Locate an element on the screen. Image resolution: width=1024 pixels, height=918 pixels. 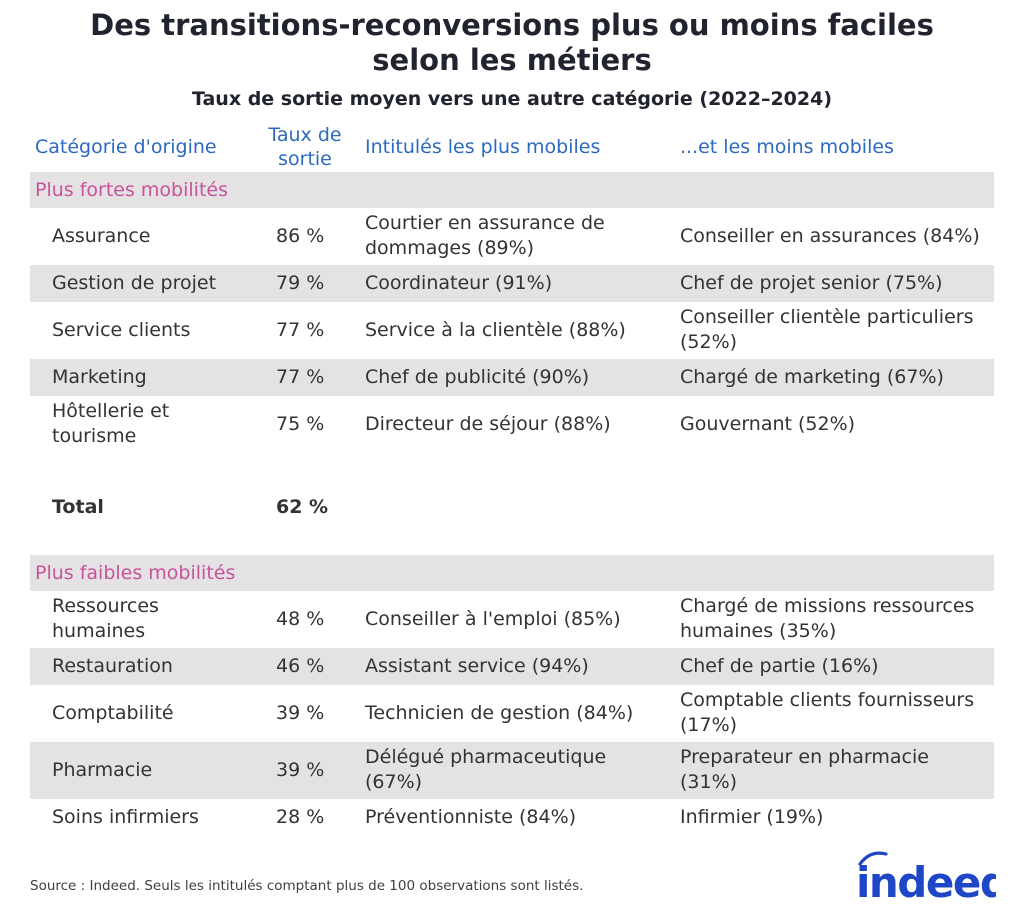
indeed-logo-image: indeed is located at coordinates (926, 878).